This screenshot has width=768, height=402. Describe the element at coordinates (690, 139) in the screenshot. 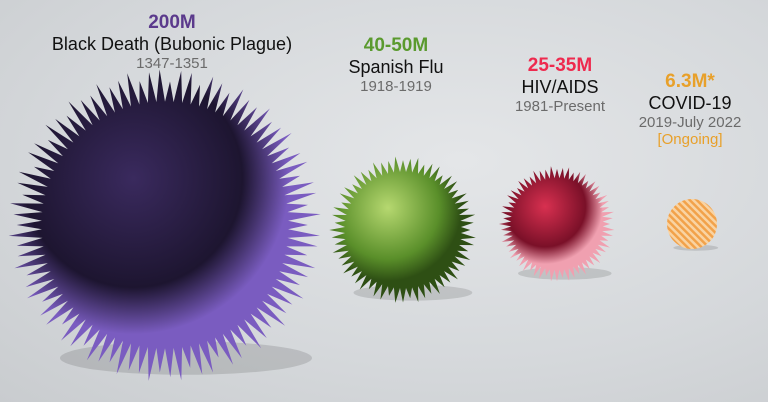

I see `covid-note: [Ongoing]` at that location.